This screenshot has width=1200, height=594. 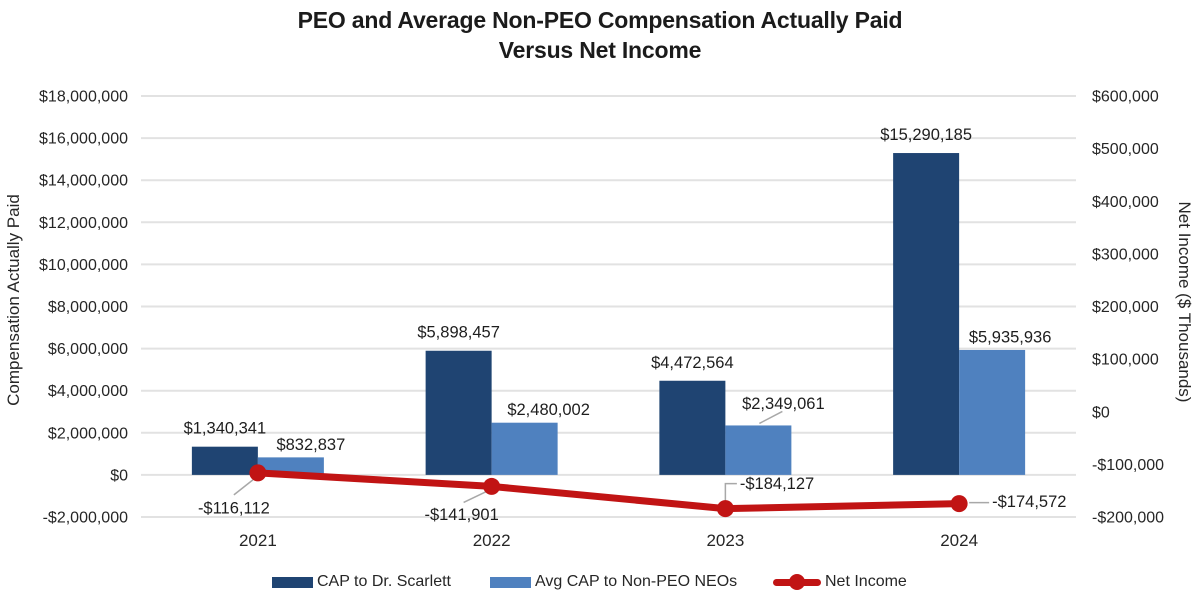 I want to click on right-axis-tick-label: -$200,000, so click(x=1128, y=518).